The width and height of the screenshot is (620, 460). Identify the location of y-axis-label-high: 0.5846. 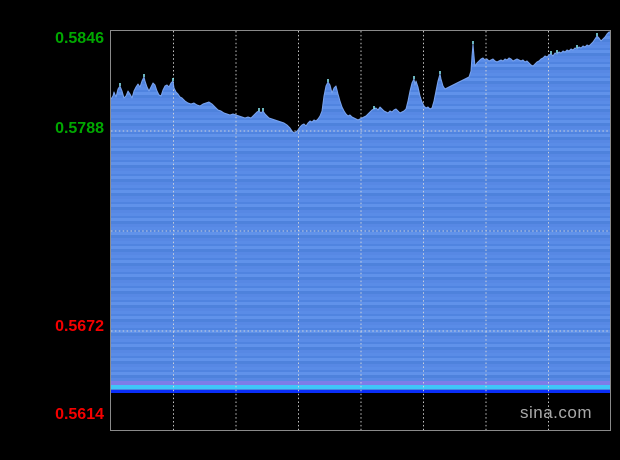
(79, 38).